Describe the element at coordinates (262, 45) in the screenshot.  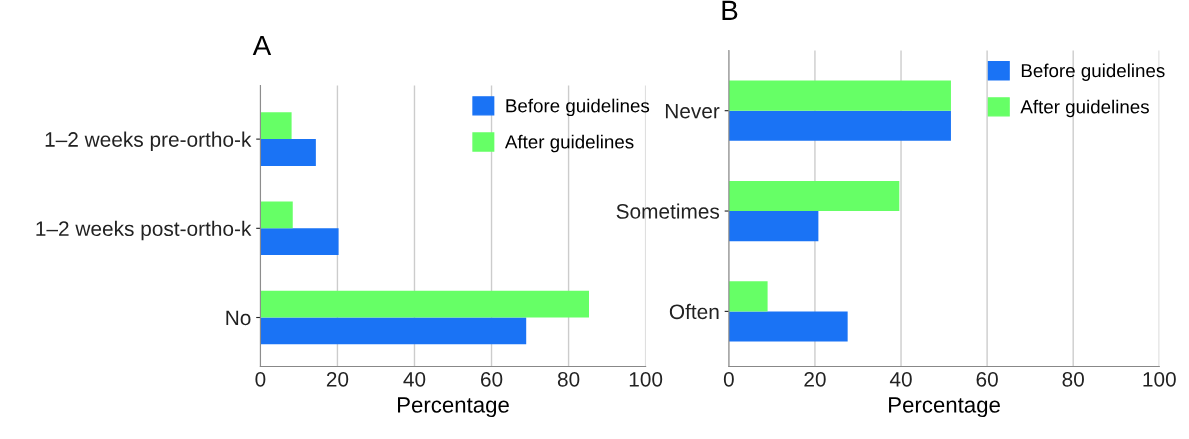
I see `chart-title: A` at that location.